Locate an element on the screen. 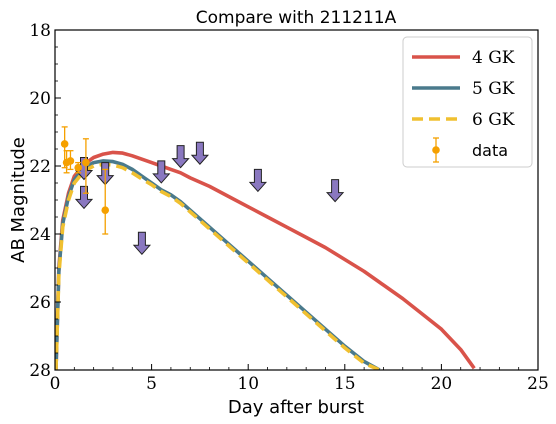 The height and width of the screenshot is (424, 556). x-tick-label: 15 is located at coordinates (345, 384).